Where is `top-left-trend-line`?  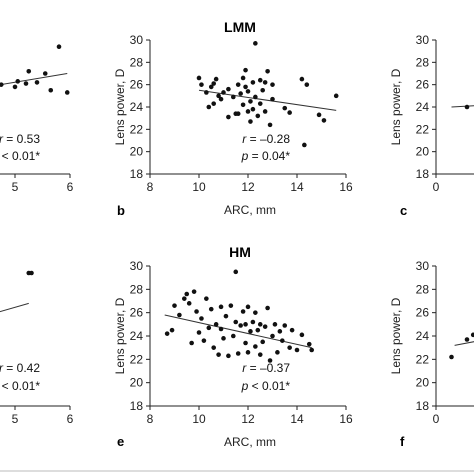 top-left-trend-line is located at coordinates (34, 79).